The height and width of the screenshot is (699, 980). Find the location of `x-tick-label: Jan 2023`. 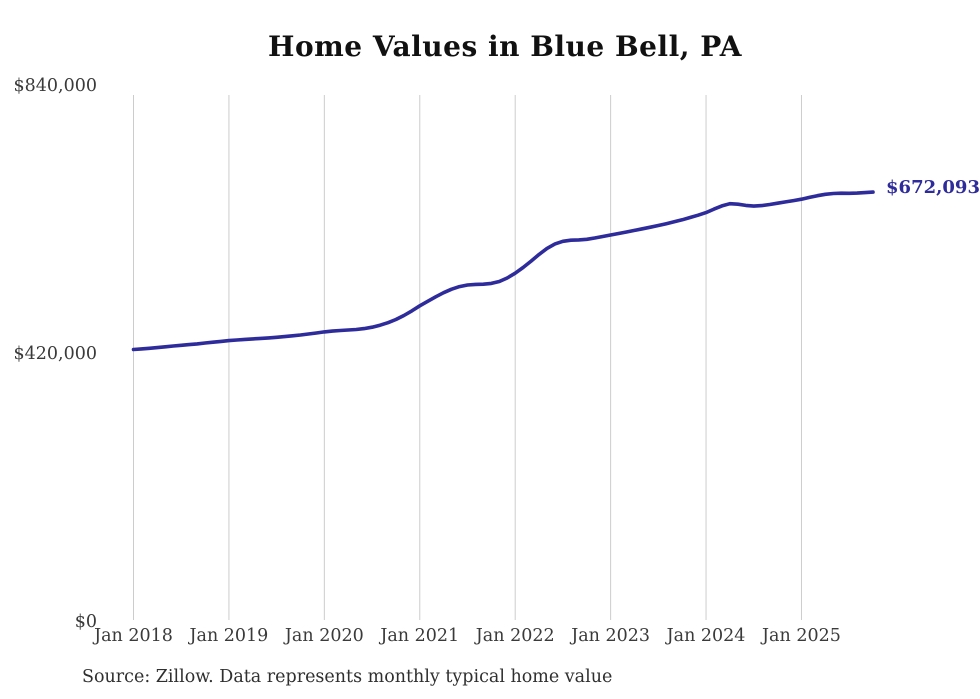

x-tick-label: Jan 2023 is located at coordinates (609, 636).